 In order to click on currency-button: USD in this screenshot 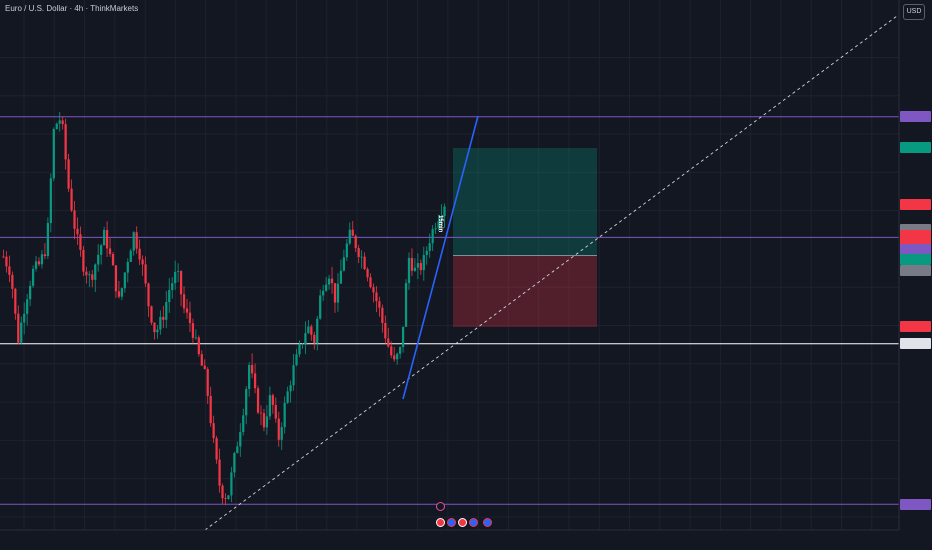, I will do `click(914, 12)`.